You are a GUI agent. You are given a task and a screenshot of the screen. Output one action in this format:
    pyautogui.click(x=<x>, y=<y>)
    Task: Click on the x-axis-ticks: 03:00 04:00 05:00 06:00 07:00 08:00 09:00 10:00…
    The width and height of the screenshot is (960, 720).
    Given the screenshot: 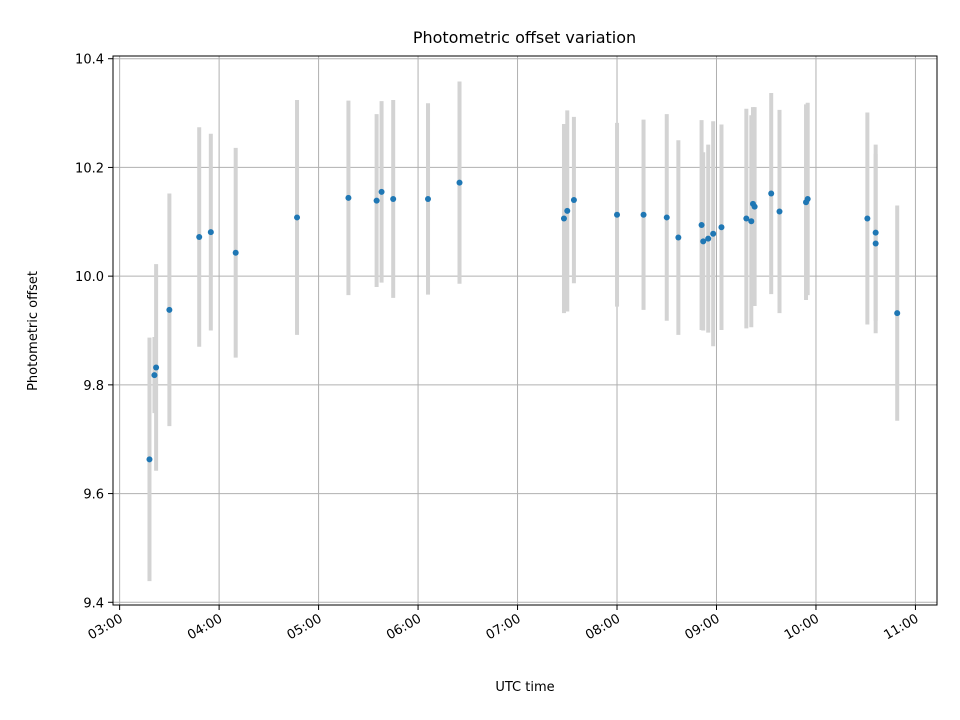 What is the action you would take?
    pyautogui.click(x=503, y=624)
    